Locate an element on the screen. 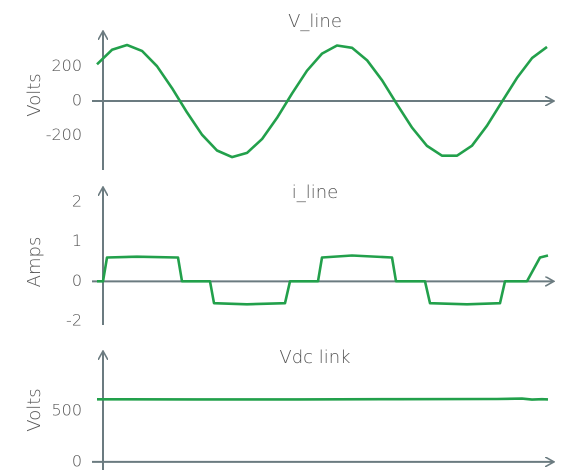  chart-title: V_line is located at coordinates (315, 21).